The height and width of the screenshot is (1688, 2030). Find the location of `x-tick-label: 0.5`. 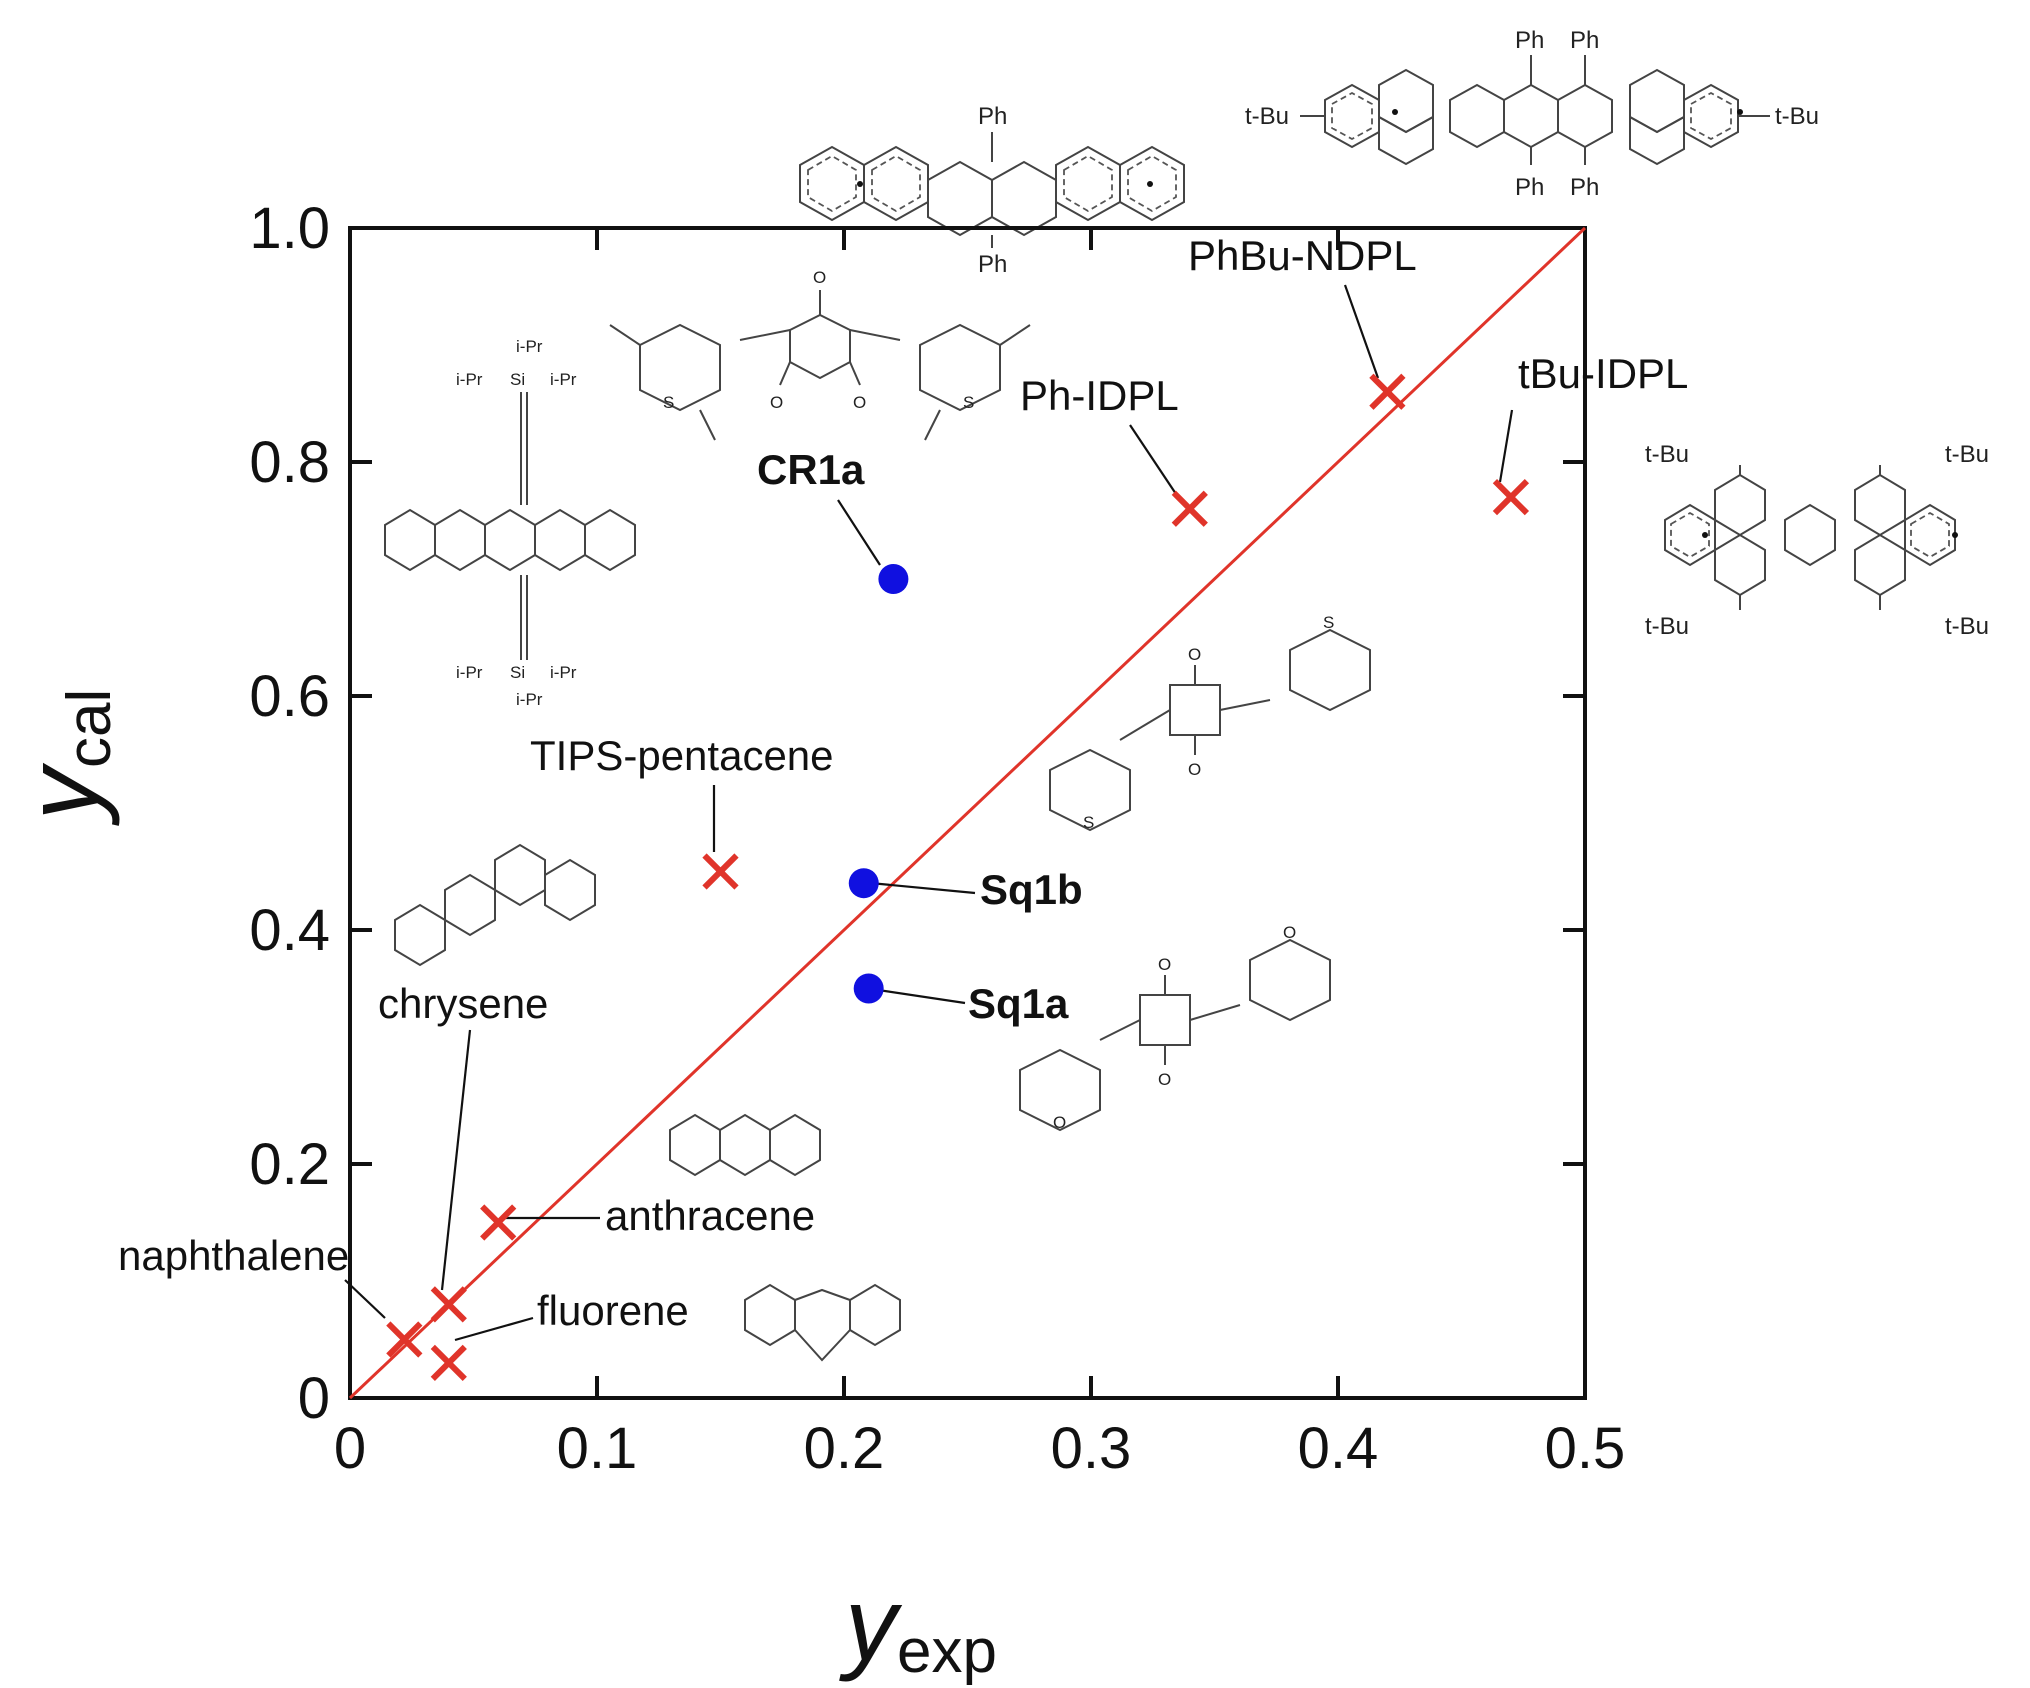

x-tick-label: 0.5 is located at coordinates (1585, 1448).